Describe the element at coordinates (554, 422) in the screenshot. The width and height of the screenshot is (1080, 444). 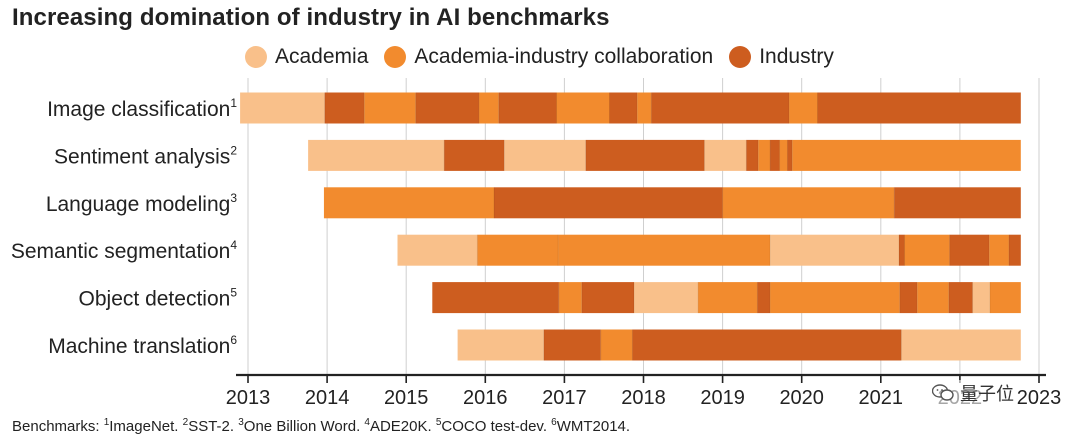
I see `footnote-marker: 6` at that location.